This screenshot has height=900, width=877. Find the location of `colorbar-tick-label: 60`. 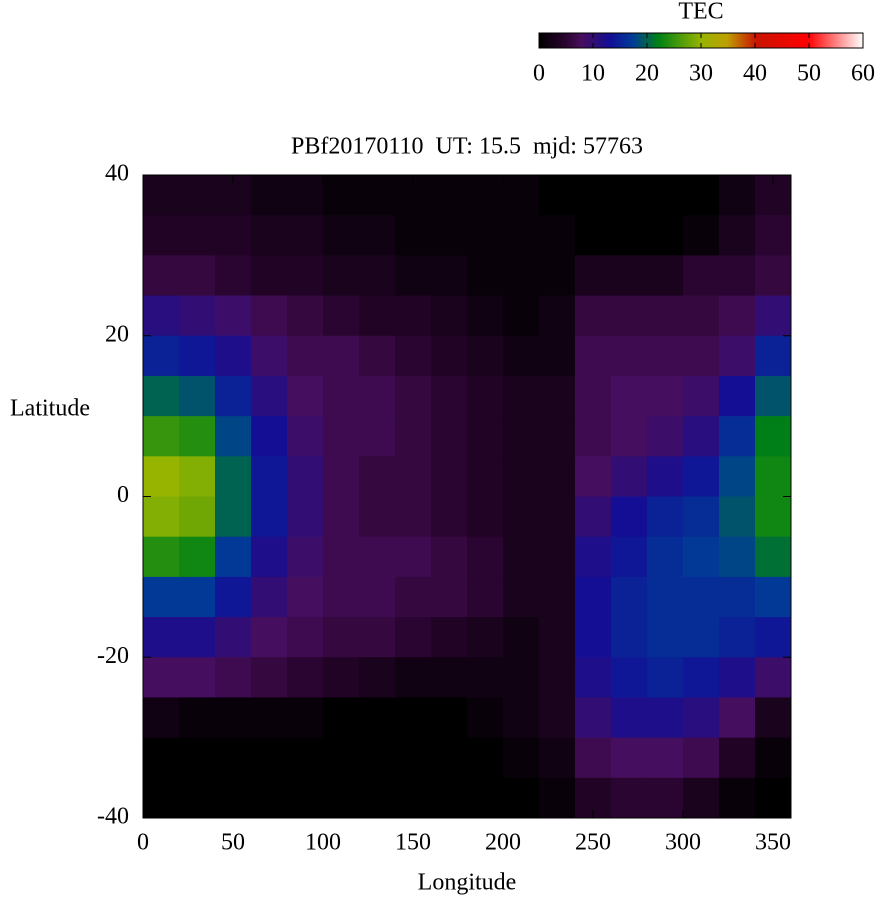

colorbar-tick-label: 60 is located at coordinates (863, 74).